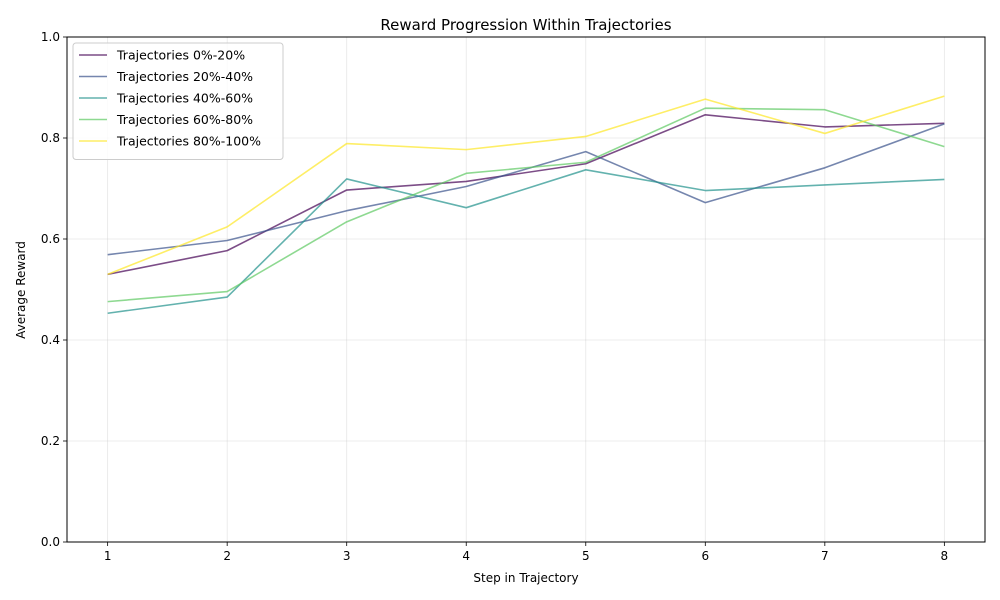  What do you see at coordinates (50, 542) in the screenshot?
I see `y-tick-label: 0.0` at bounding box center [50, 542].